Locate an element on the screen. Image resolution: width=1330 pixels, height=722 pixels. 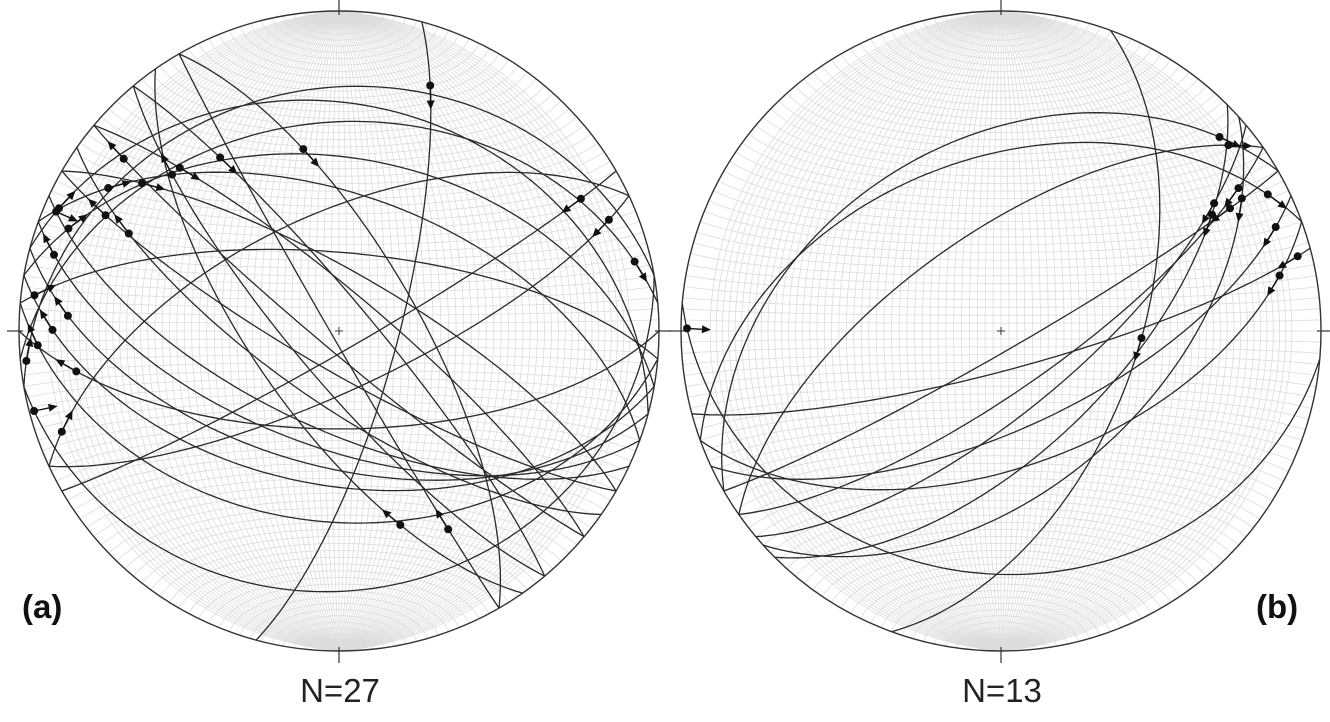
count-label-b: N=13 is located at coordinates (1002, 690).